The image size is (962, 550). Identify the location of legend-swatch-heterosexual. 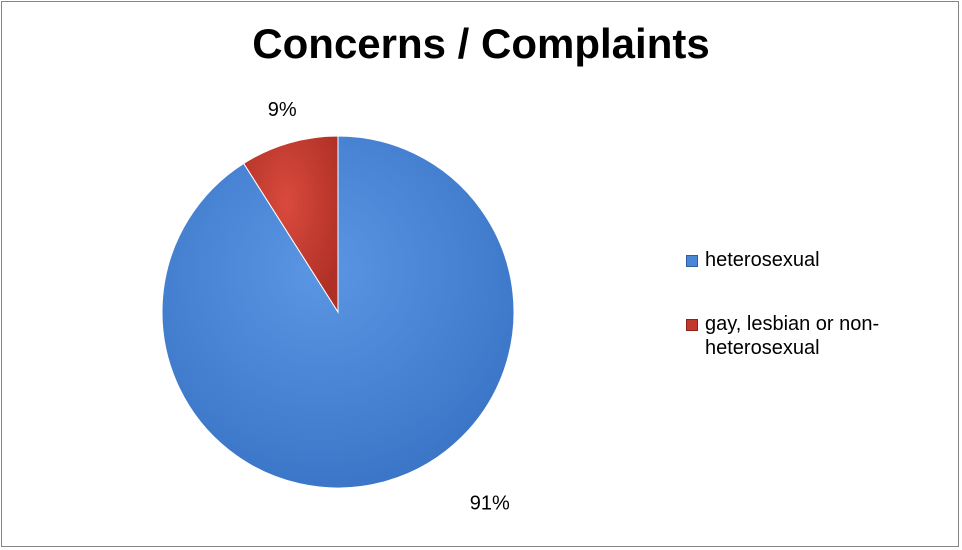
(692, 261).